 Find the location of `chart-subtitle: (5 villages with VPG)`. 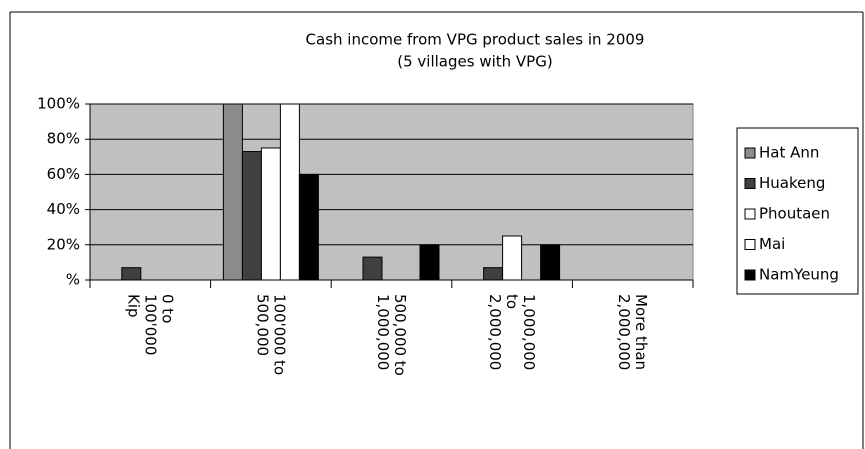

chart-subtitle: (5 villages with VPG) is located at coordinates (474, 62).